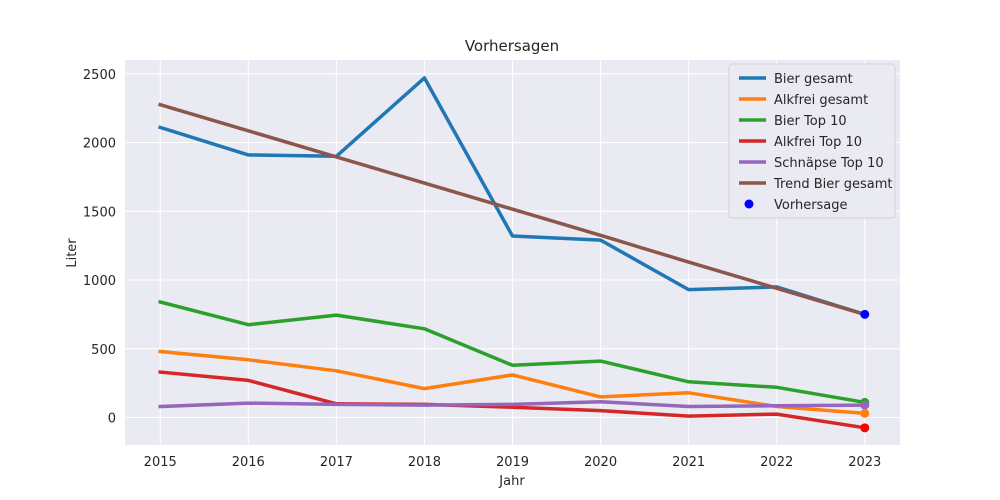 This screenshot has width=1000, height=500. What do you see at coordinates (99, 247) in the screenshot?
I see `y-tick-labels: 0 500 1000 1500 2000 2500` at bounding box center [99, 247].